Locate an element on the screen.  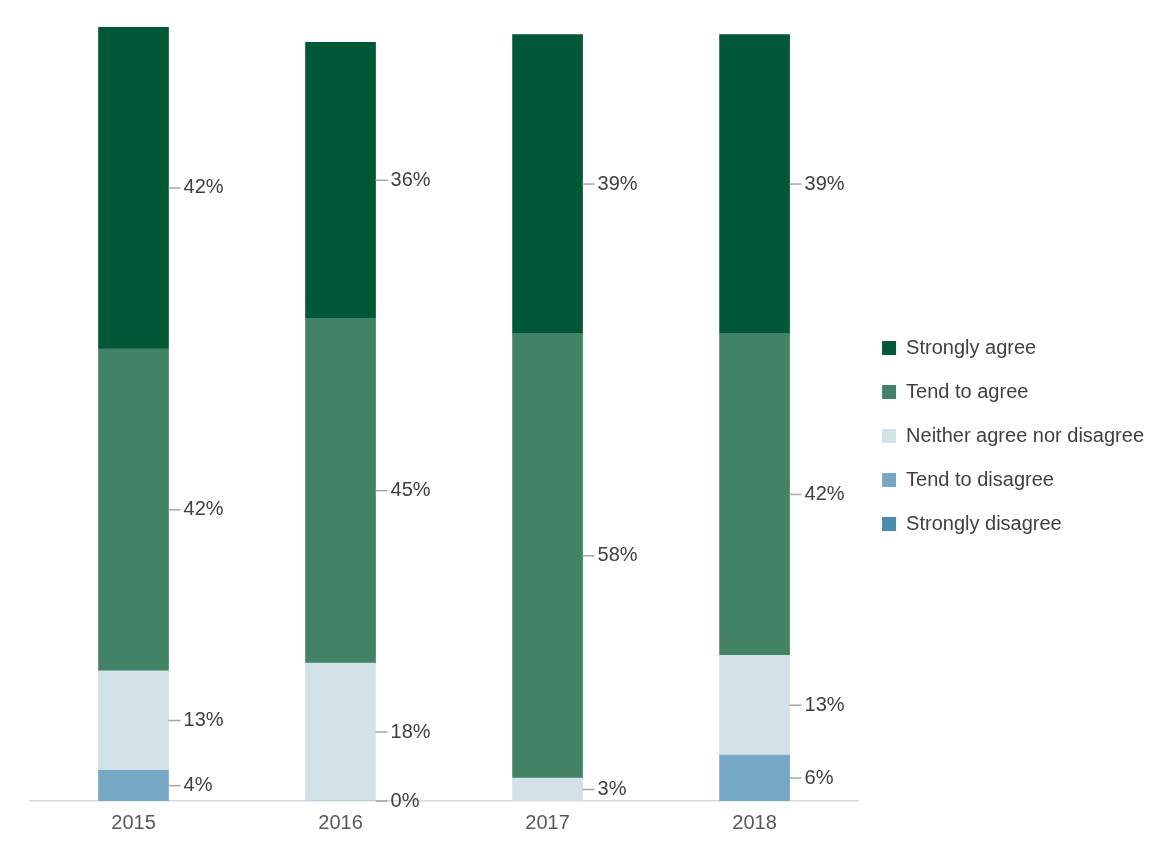
legend-label: Tend to disagree is located at coordinates (980, 478).